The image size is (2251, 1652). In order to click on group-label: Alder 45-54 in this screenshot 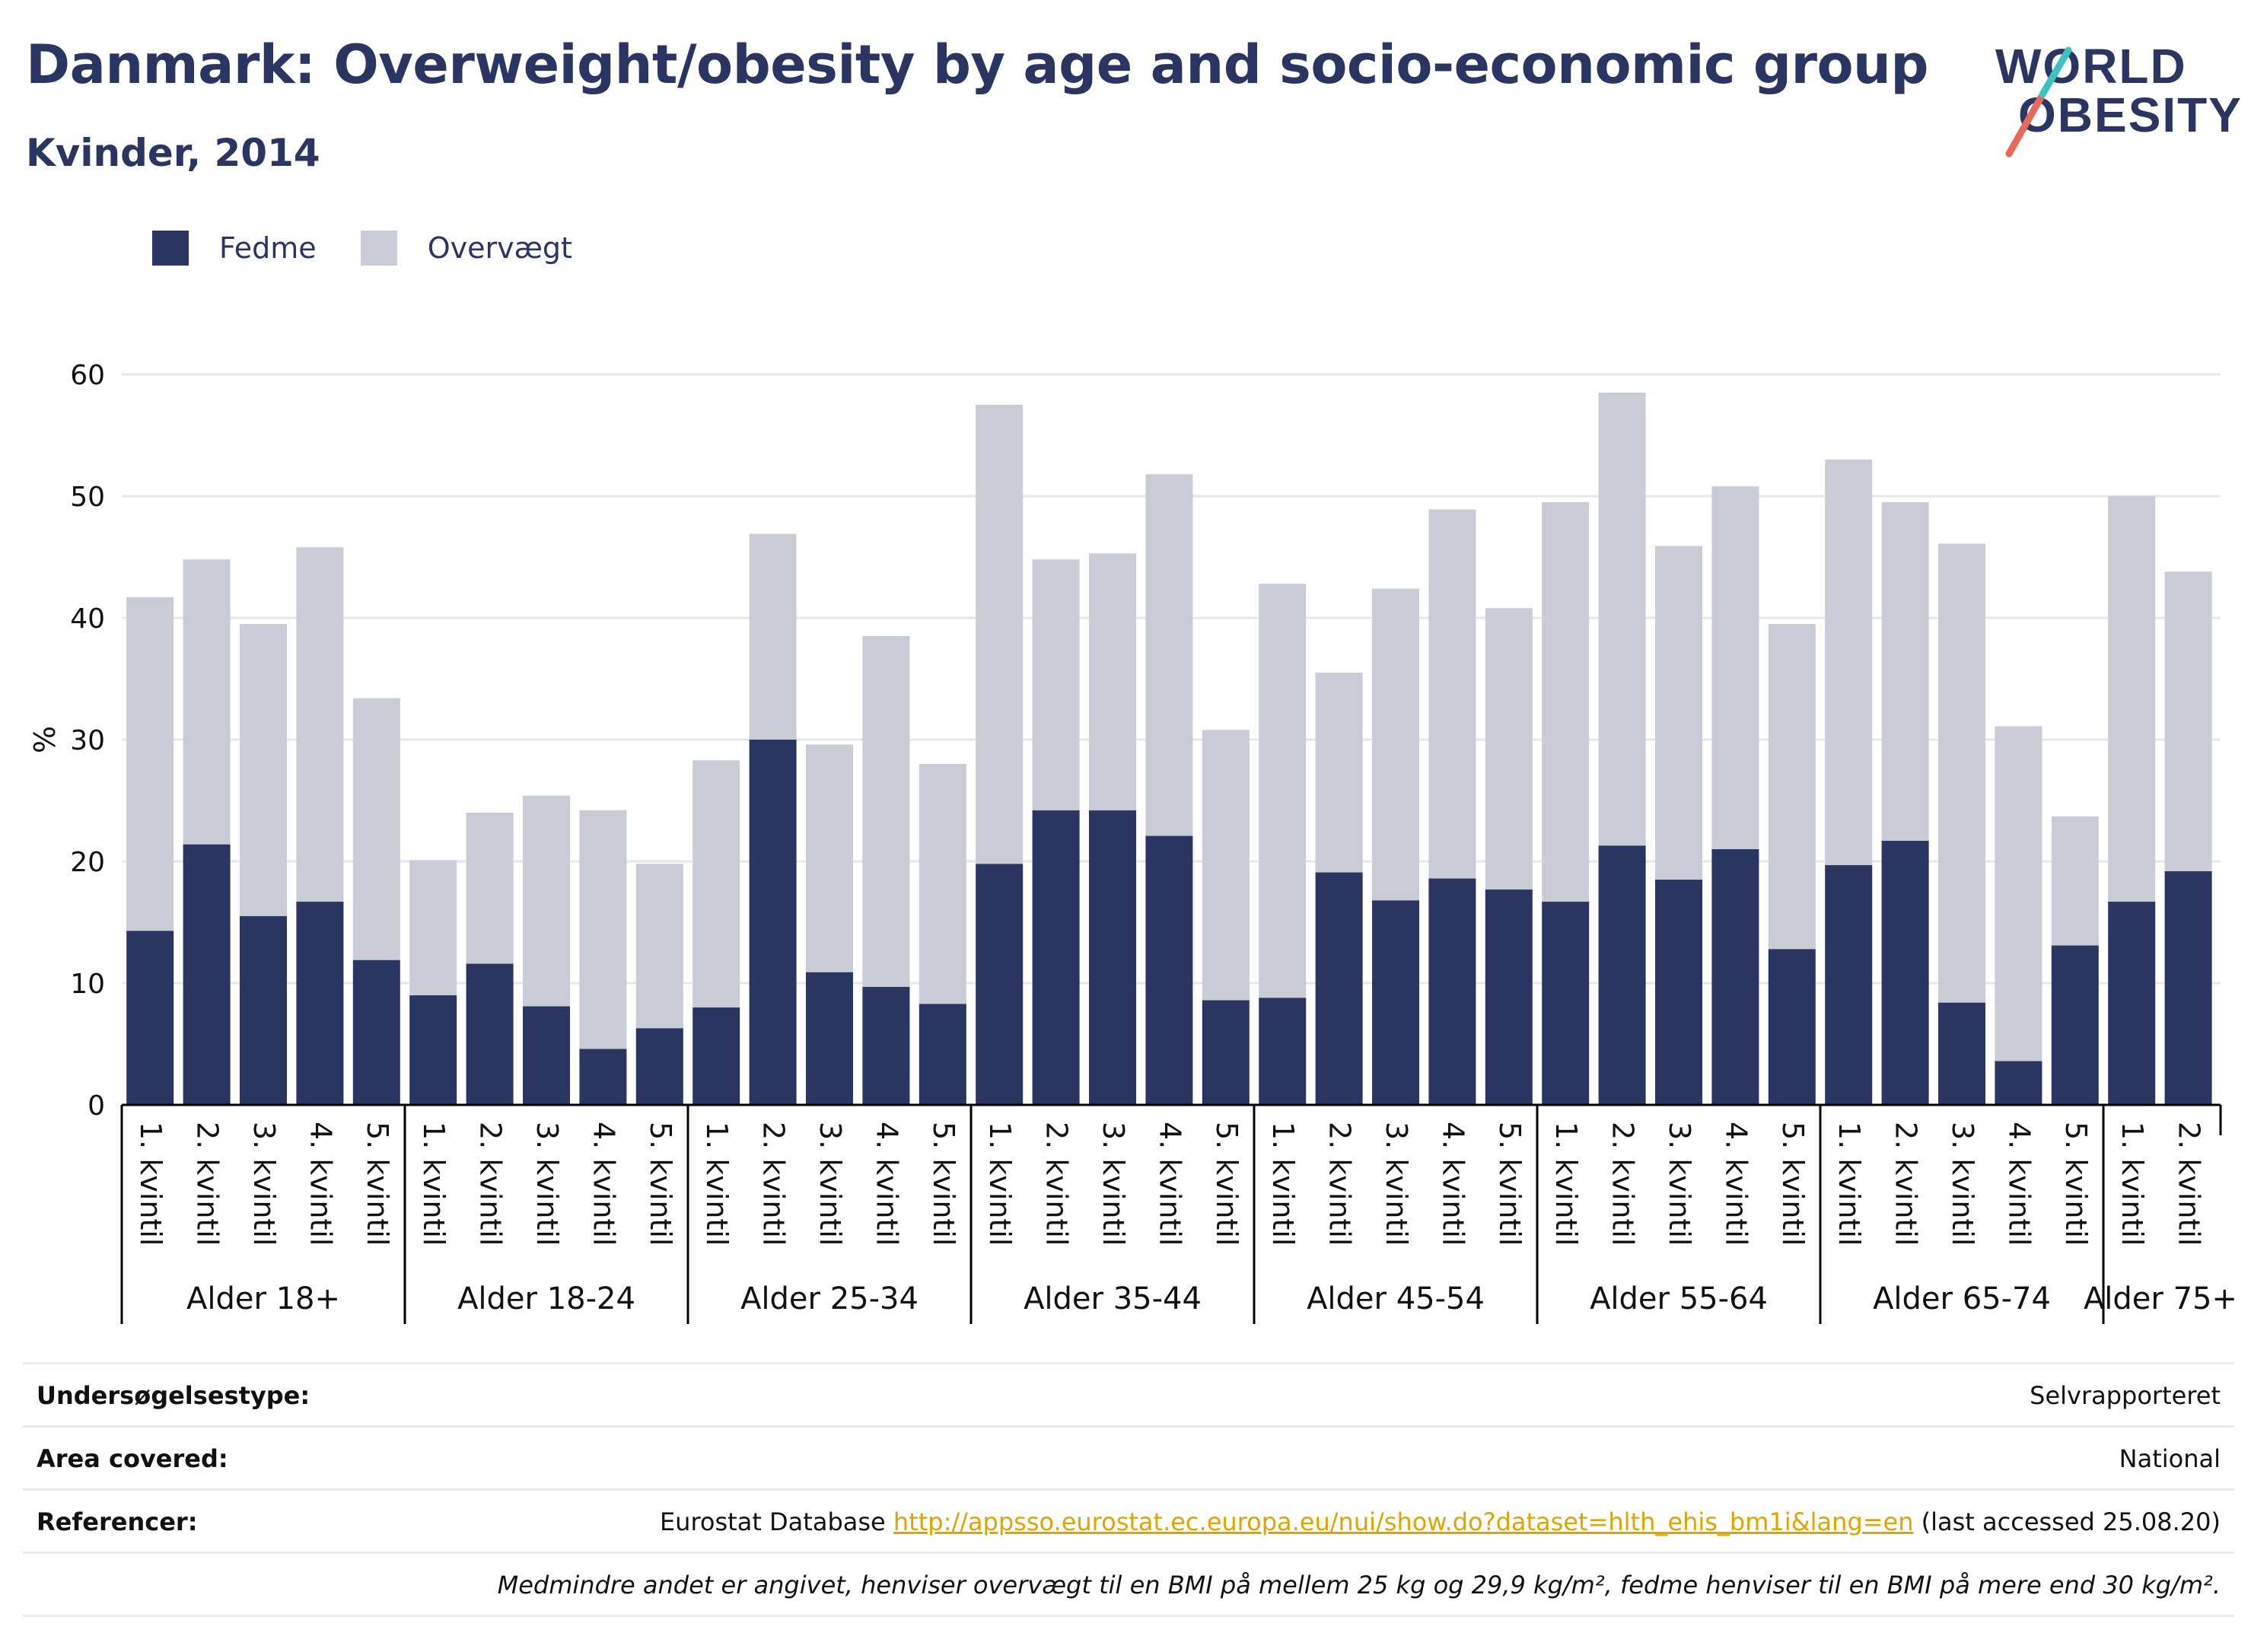, I will do `click(1396, 1298)`.